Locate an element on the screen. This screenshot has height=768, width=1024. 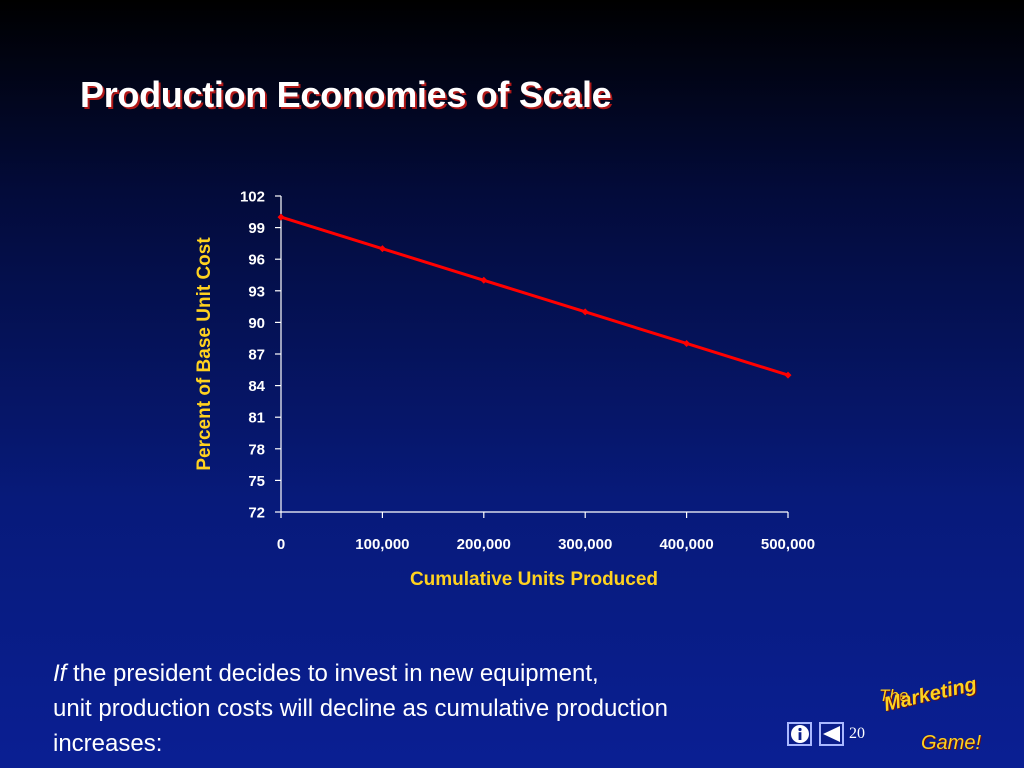
slide-title: Production Economies of Scale is located at coordinates (346, 94).